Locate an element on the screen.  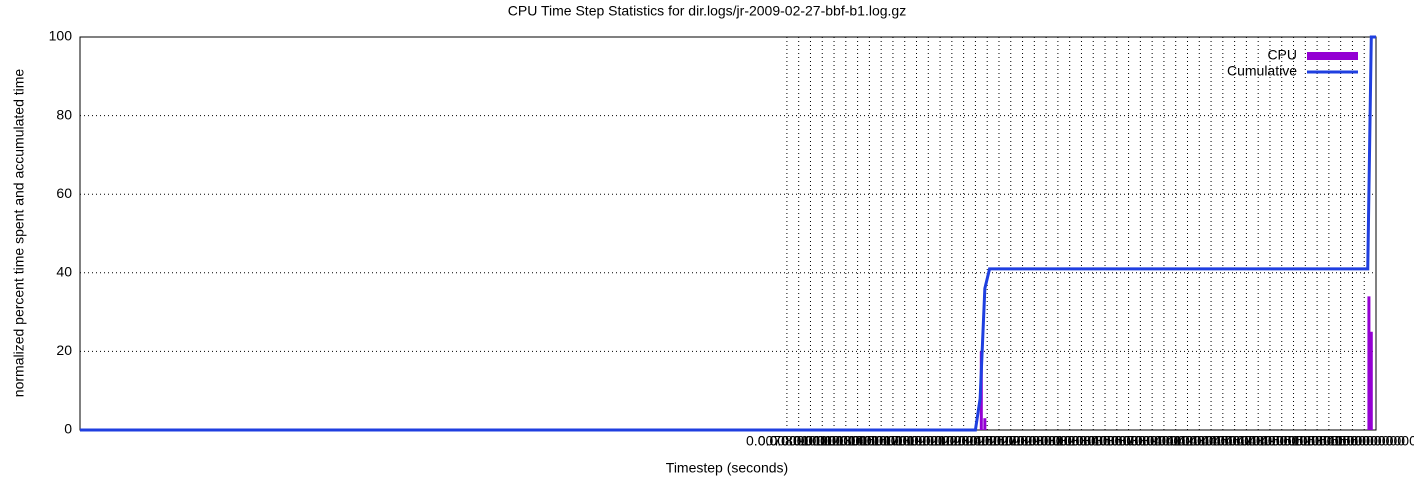
x-tick-label: 0.053000000 is located at coordinates (1329, 441).